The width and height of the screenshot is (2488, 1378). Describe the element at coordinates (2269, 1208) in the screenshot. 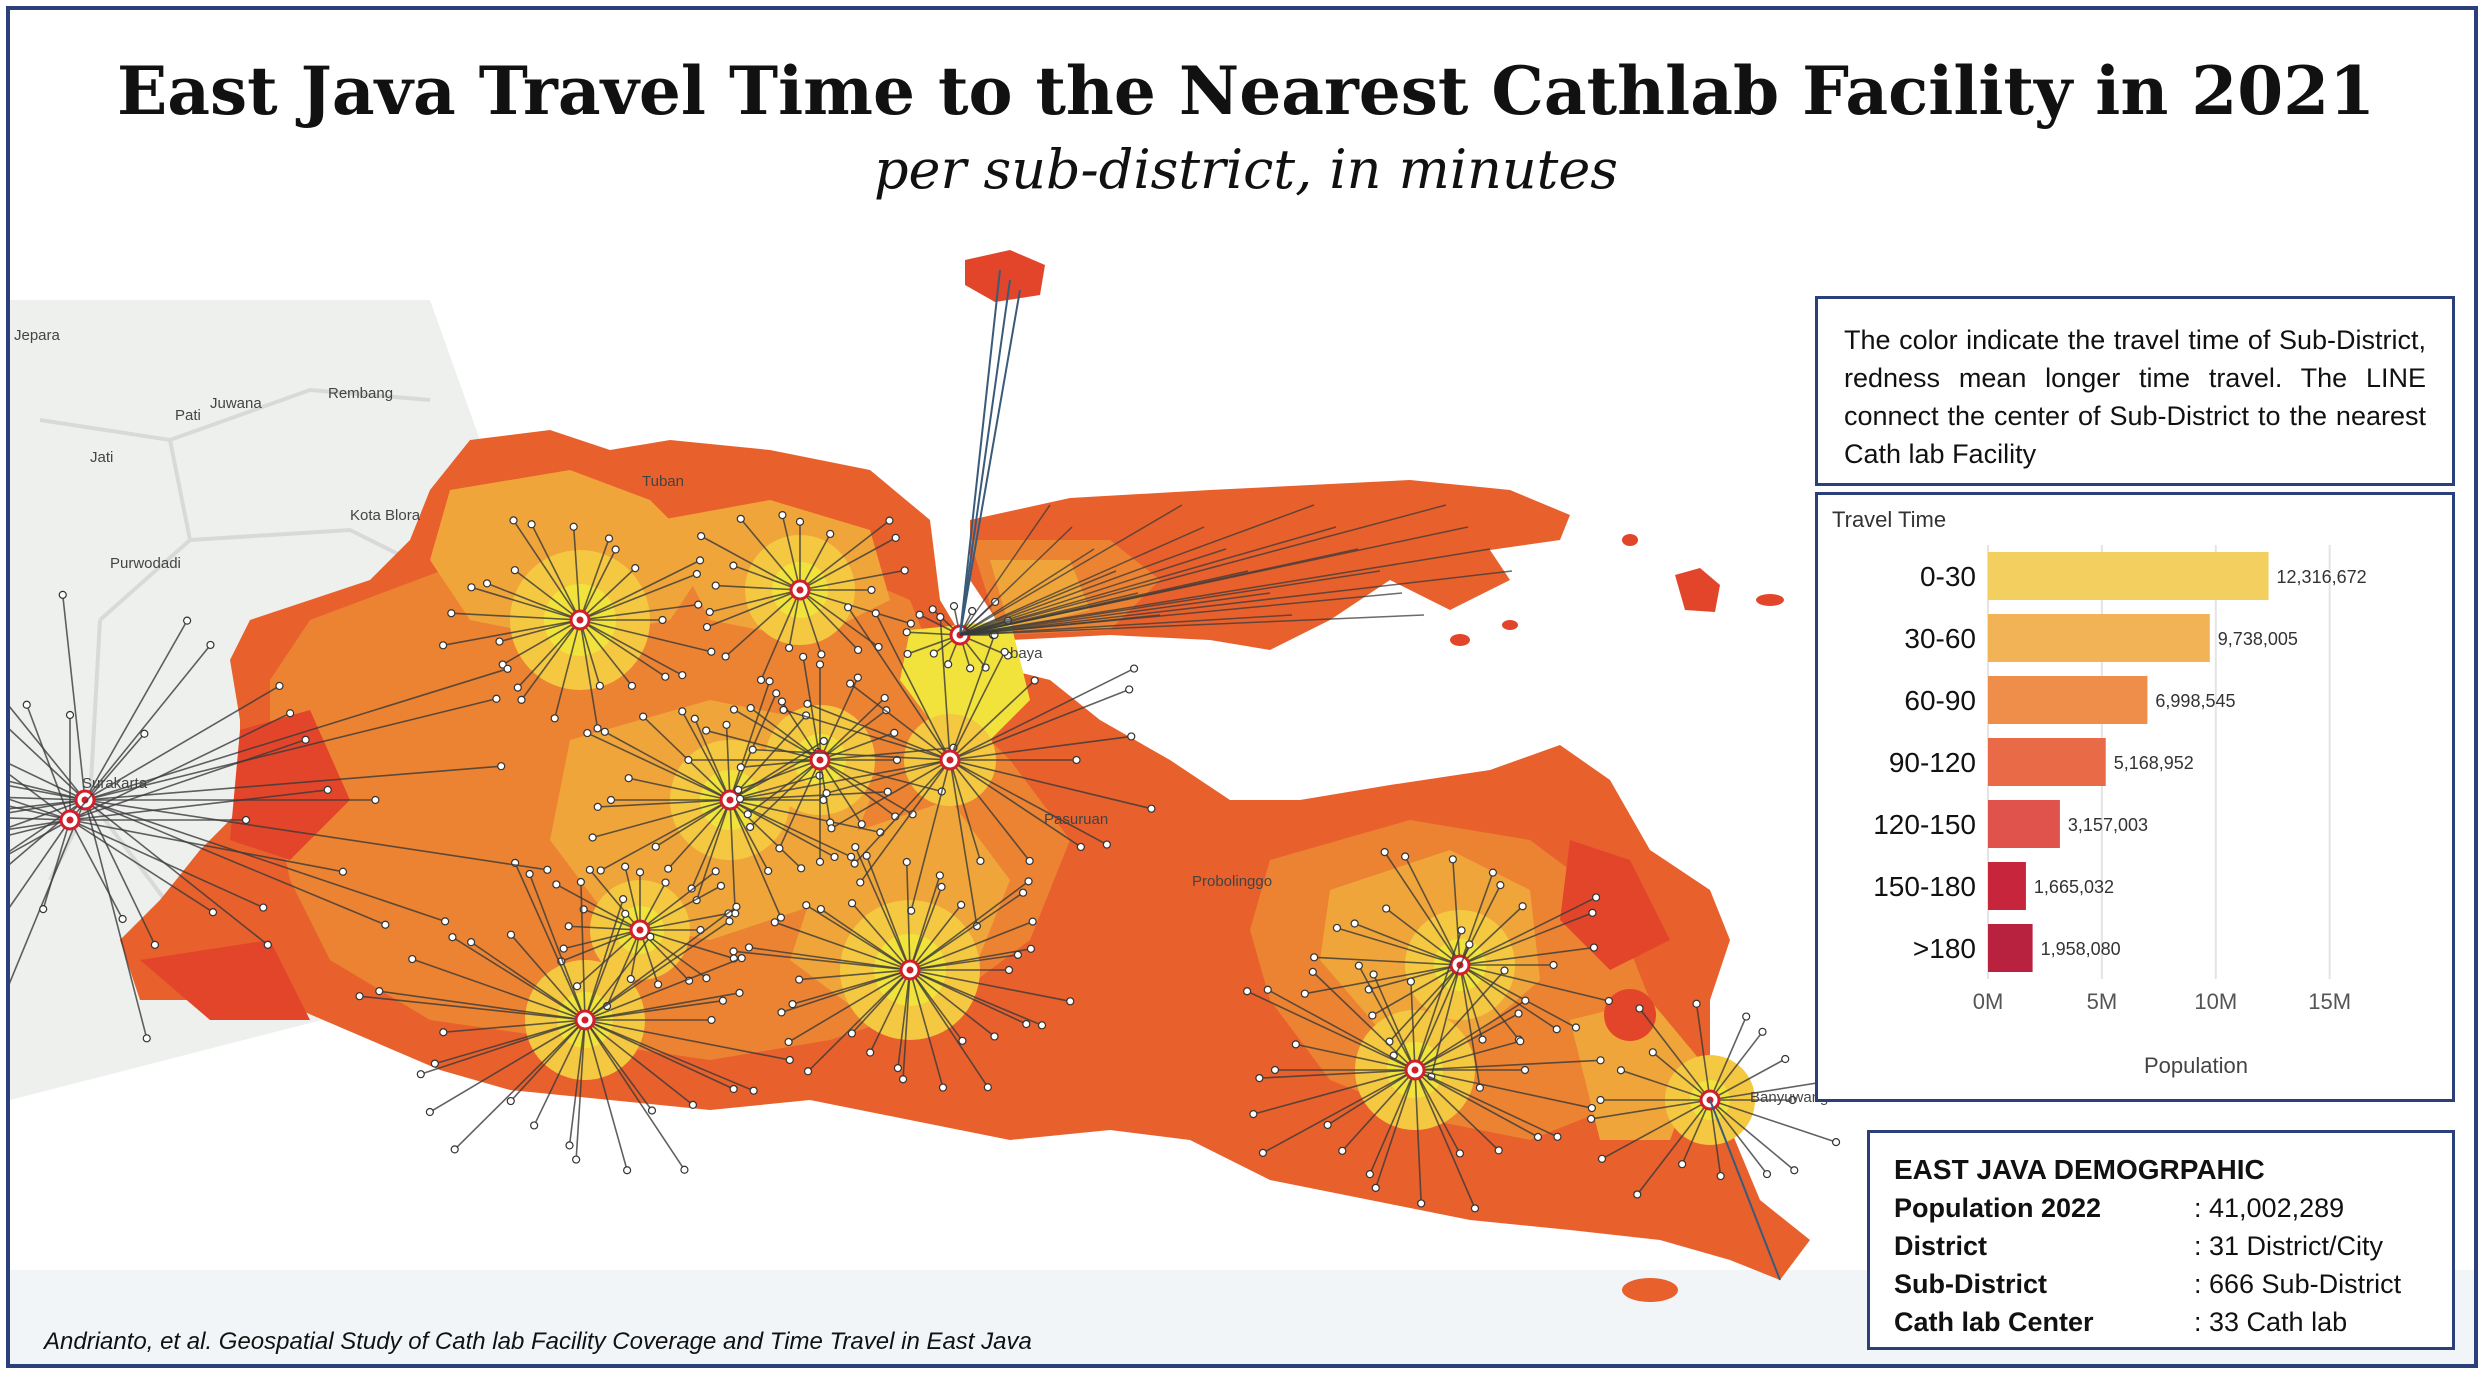

I see `demographic-value: : 41,002,289` at that location.